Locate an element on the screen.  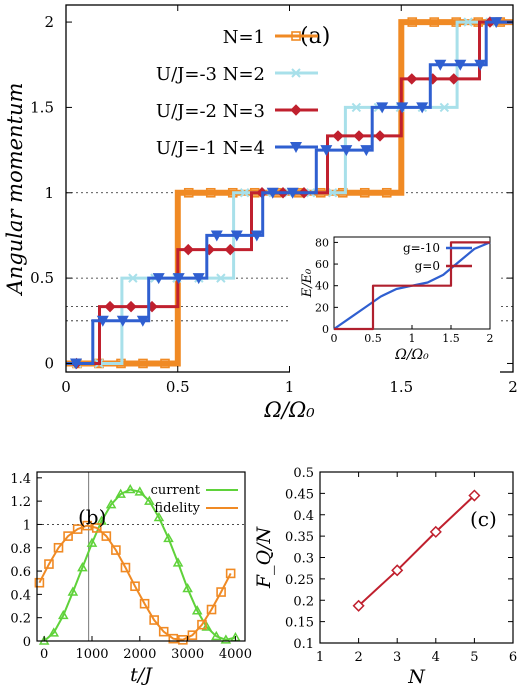
inset-series-line is located at coordinates (412, 286).